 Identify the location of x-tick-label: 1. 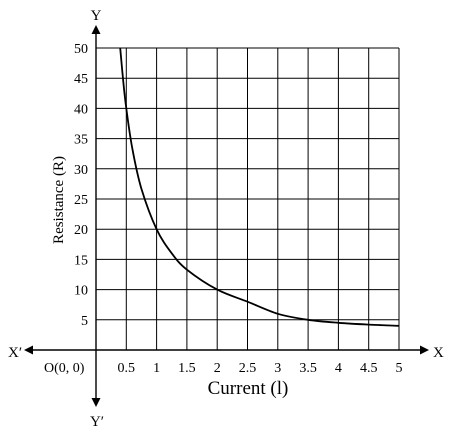
(156, 368).